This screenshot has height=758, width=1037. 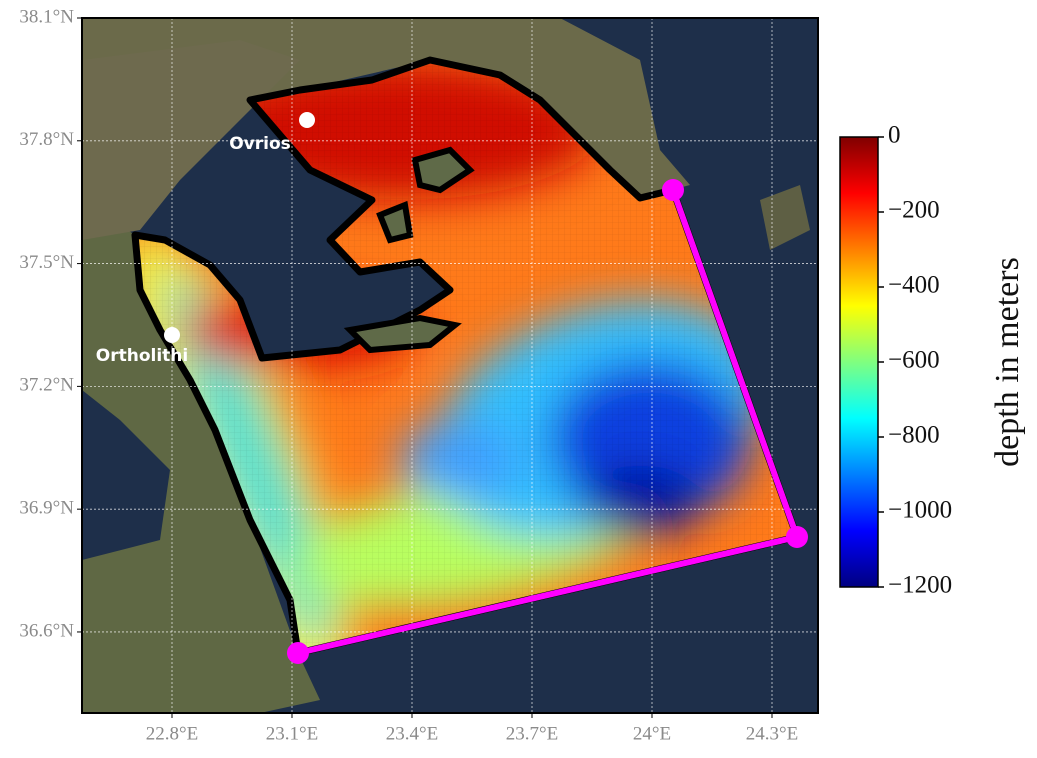 I want to click on y-tick-label: 37.2°N, so click(x=46, y=385).